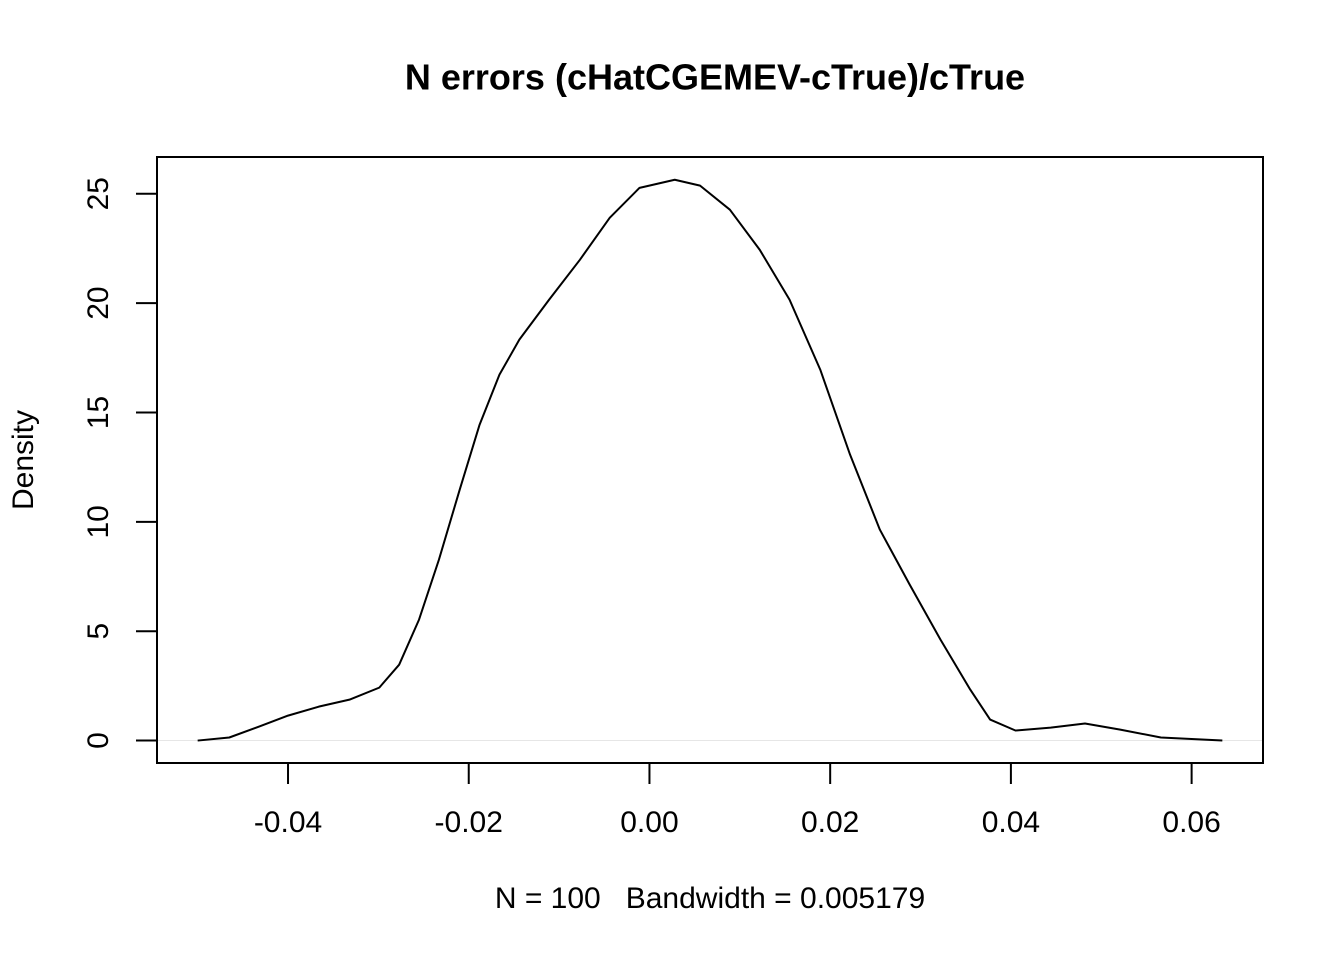 This screenshot has width=1344, height=960. What do you see at coordinates (830, 822) in the screenshot?
I see `x-tick-label: 0.02` at bounding box center [830, 822].